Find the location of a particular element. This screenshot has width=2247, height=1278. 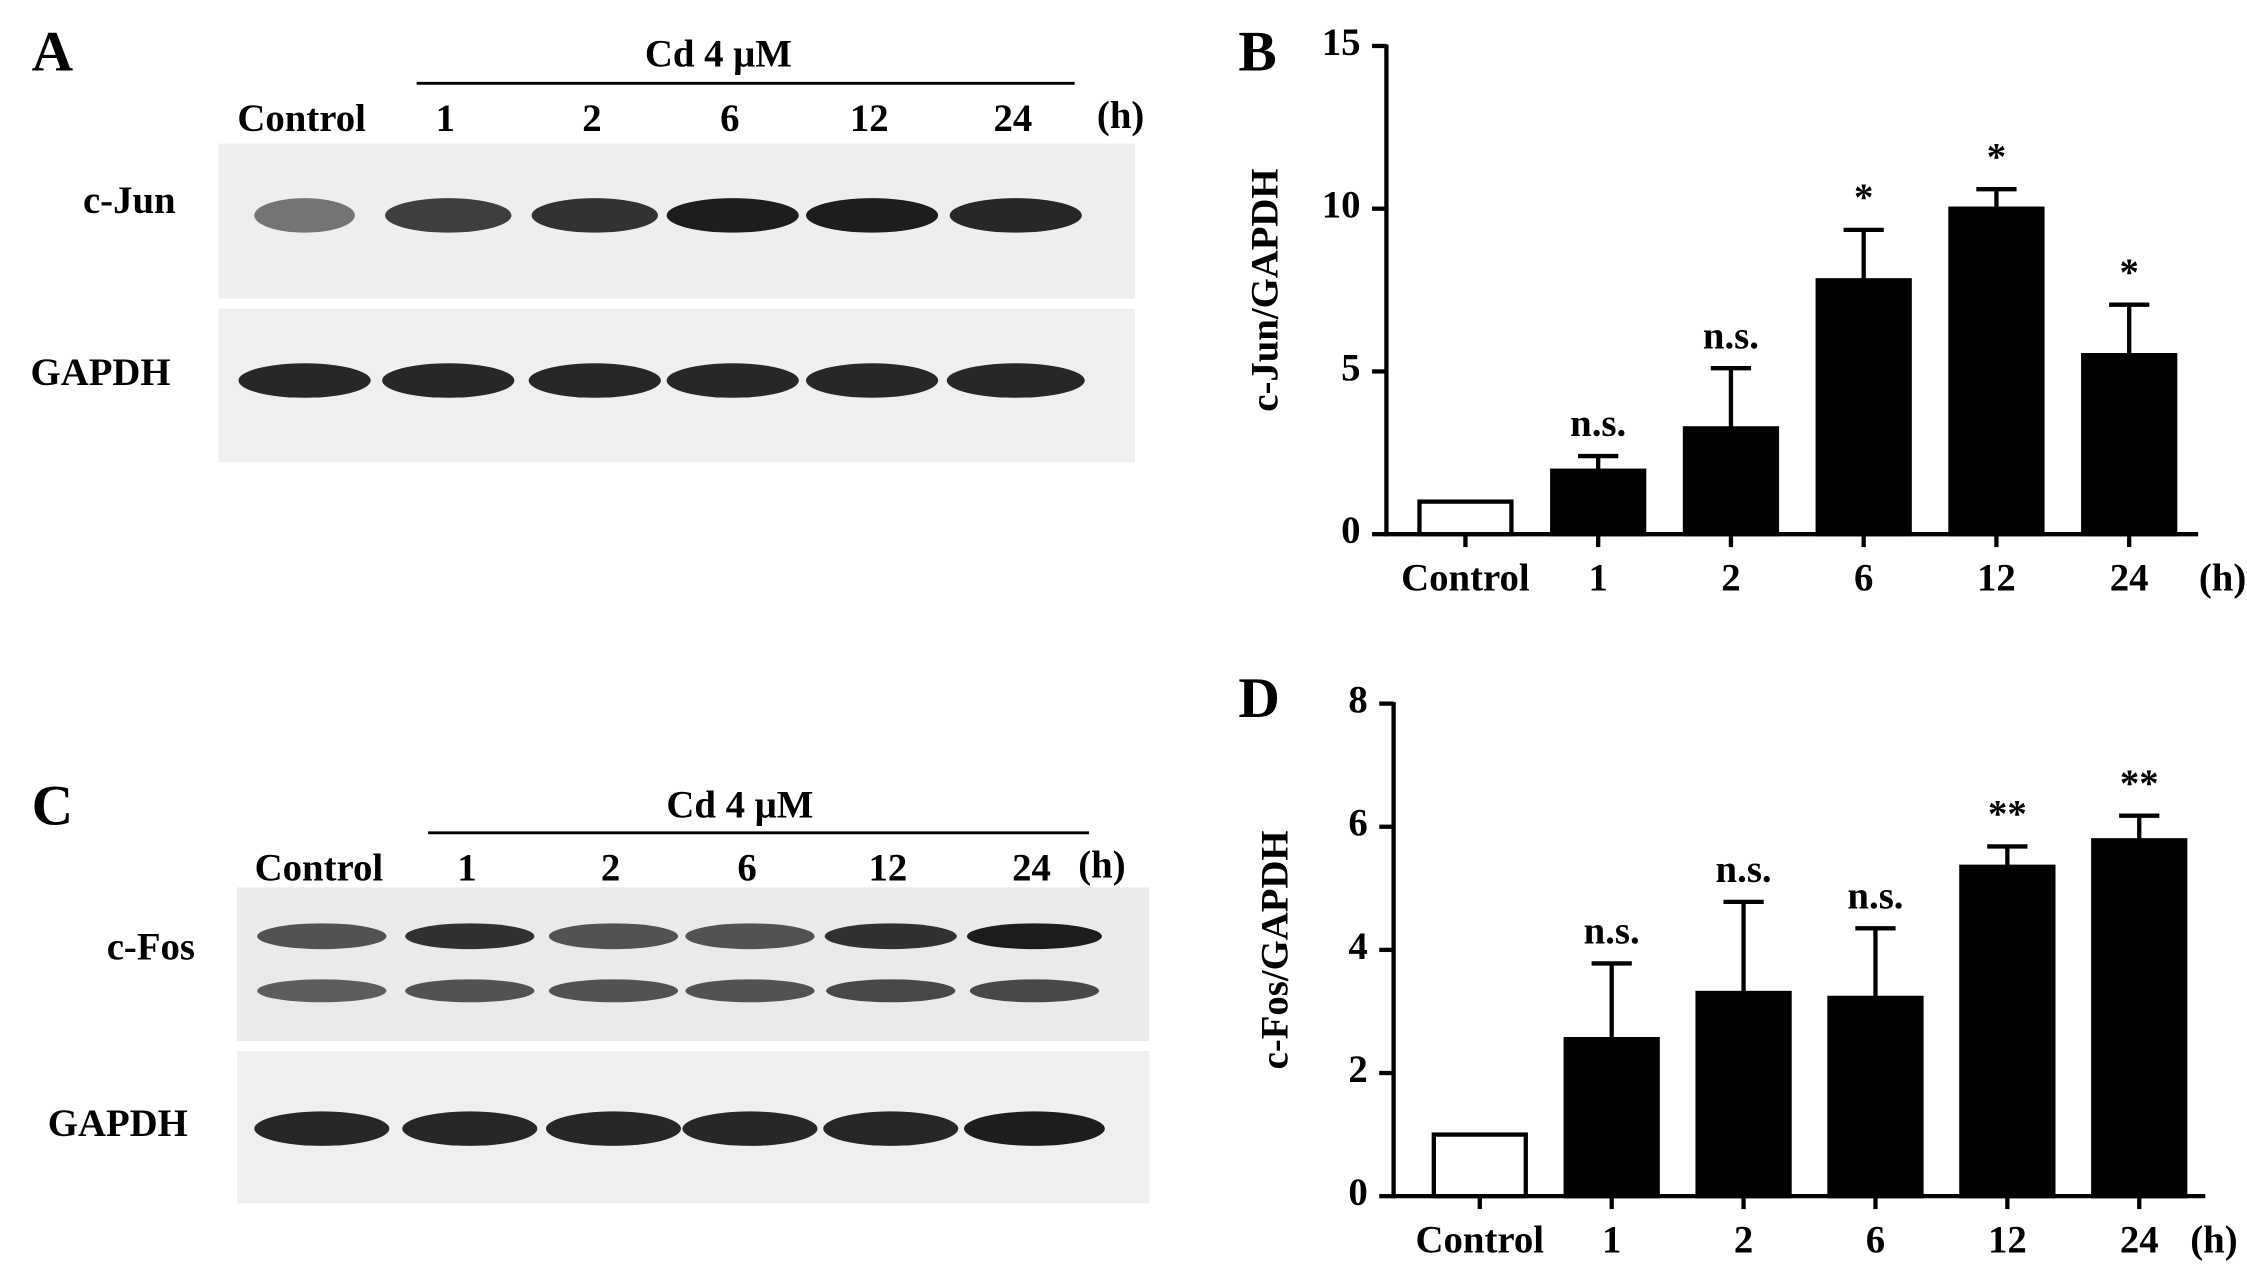

y-tick-label: 10 is located at coordinates (1341, 205).